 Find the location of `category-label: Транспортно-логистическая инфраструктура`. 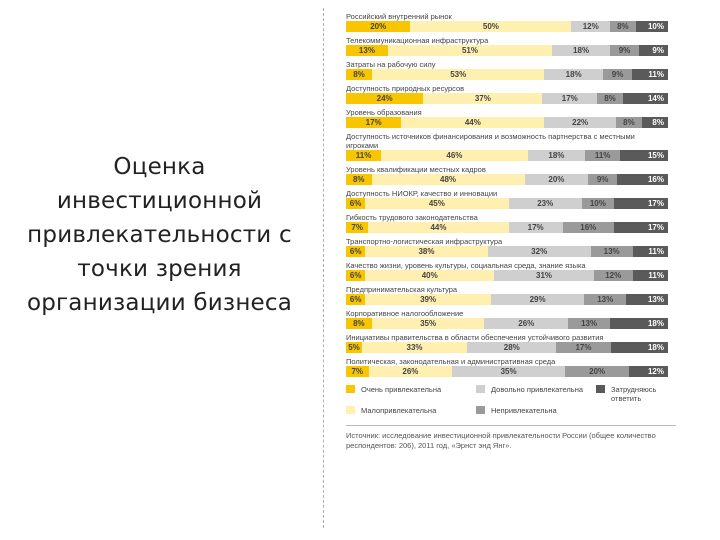

category-label: Транспортно-логистическая инфраструктура is located at coordinates (424, 241).